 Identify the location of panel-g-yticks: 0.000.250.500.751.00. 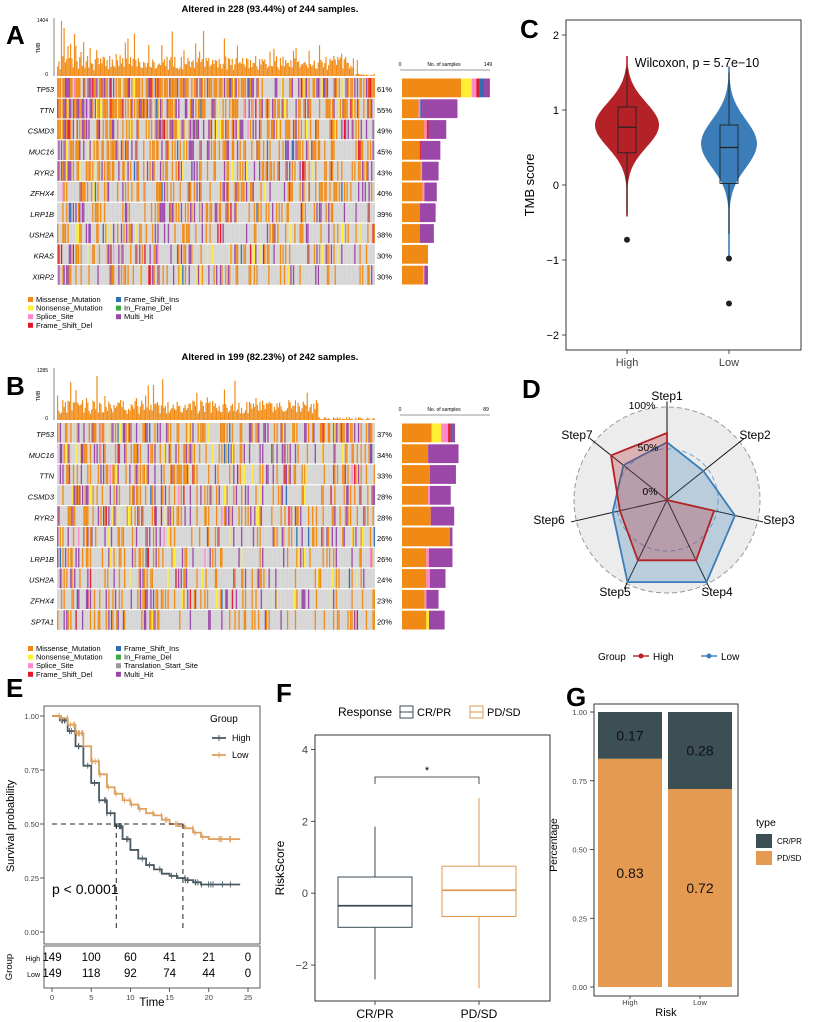
(583, 850).